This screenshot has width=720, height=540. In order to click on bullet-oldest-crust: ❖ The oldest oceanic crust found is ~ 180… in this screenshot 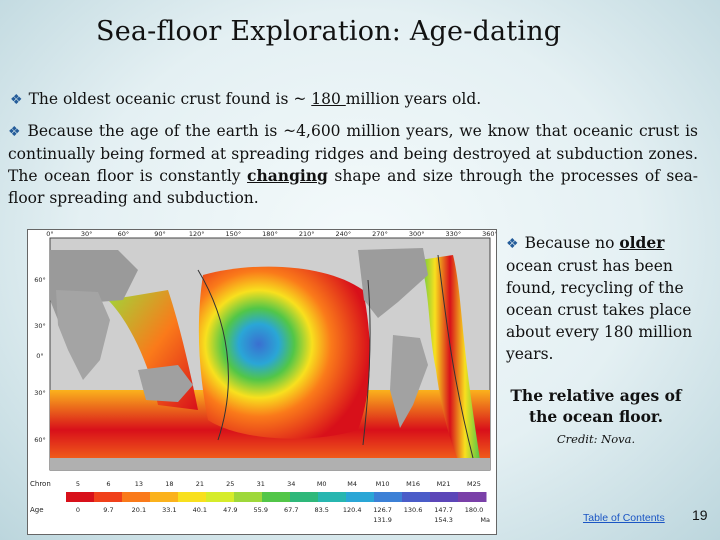, I will do `click(360, 99)`.